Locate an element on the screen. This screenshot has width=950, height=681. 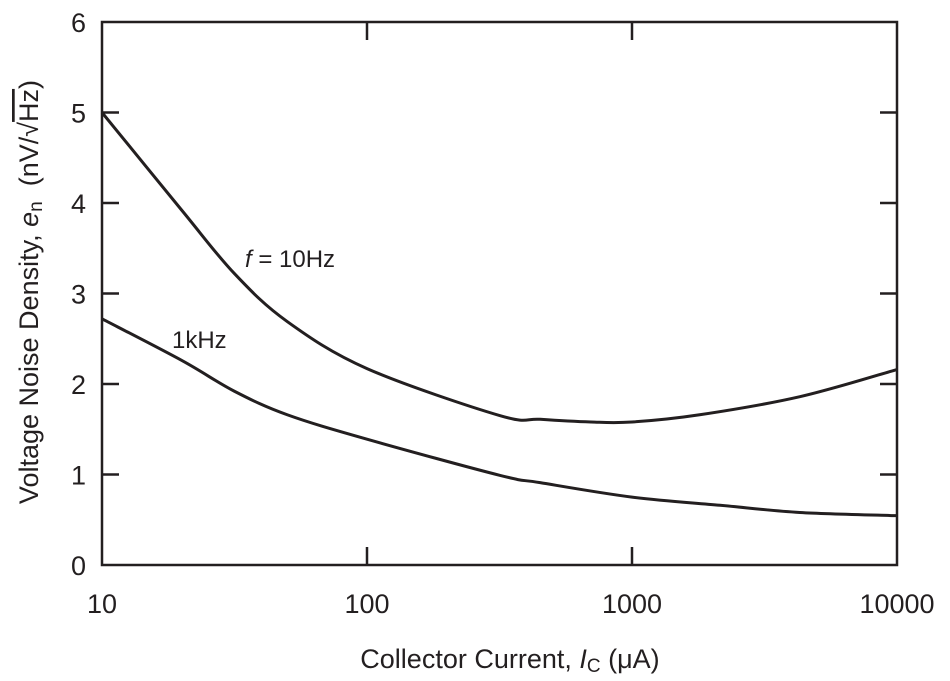
x-tick-label: 1000 is located at coordinates (632, 604).